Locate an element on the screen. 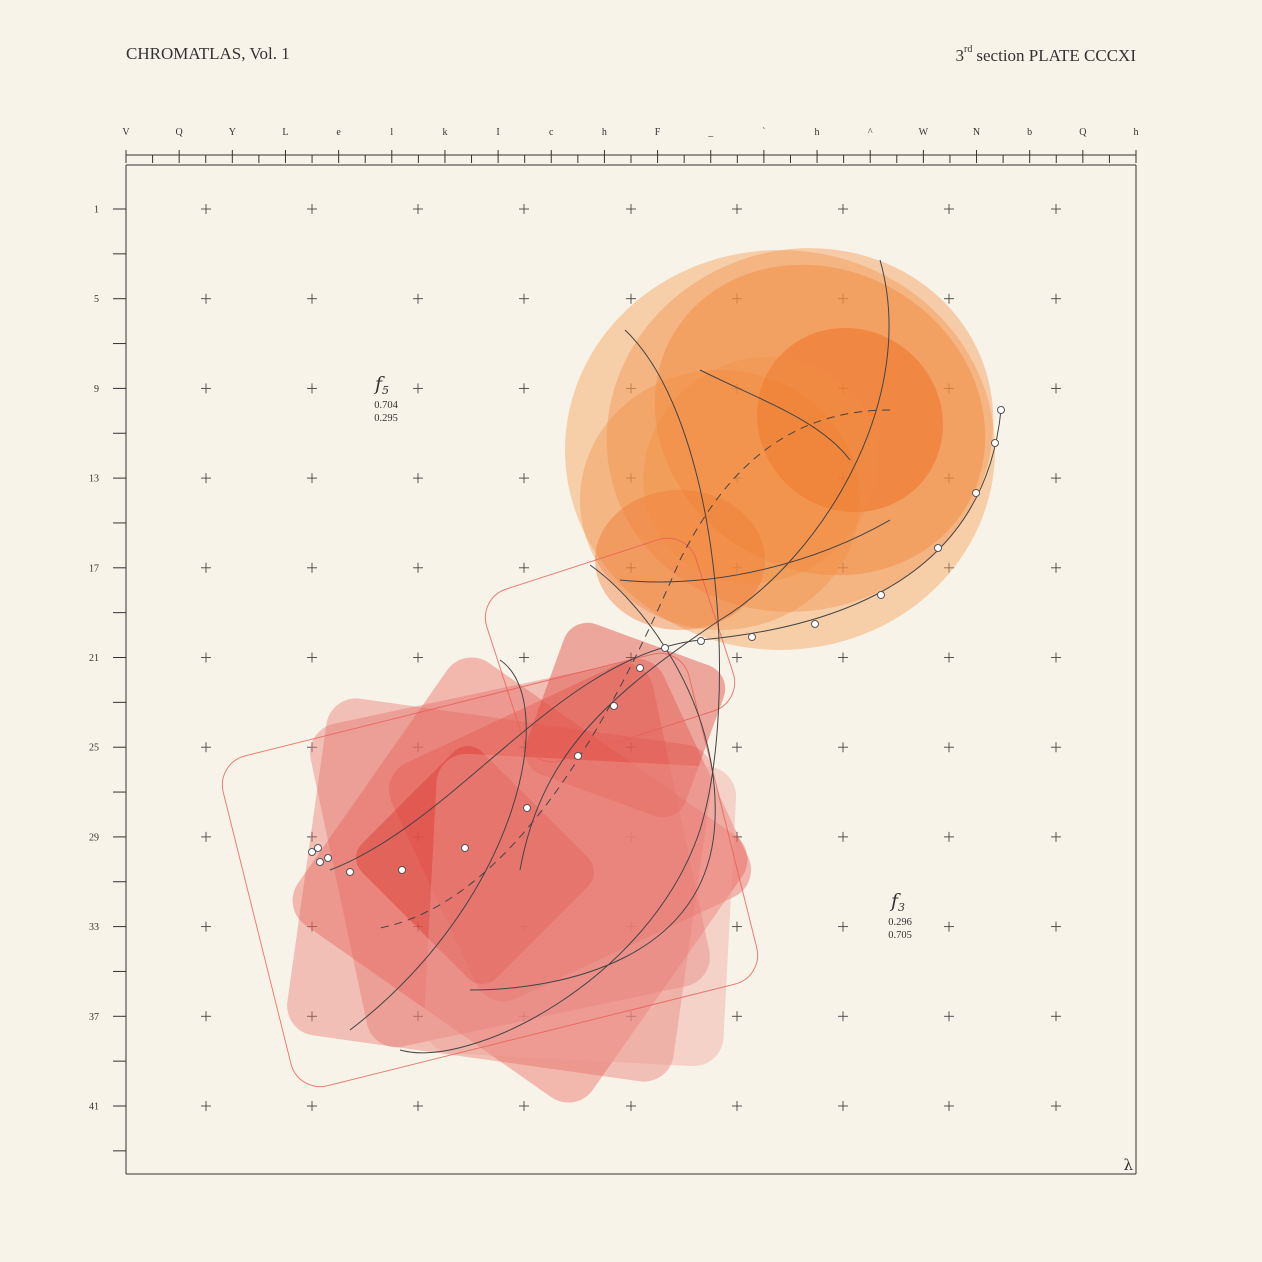 The width and height of the screenshot is (1262, 1262). column-label: ^ is located at coordinates (870, 132).